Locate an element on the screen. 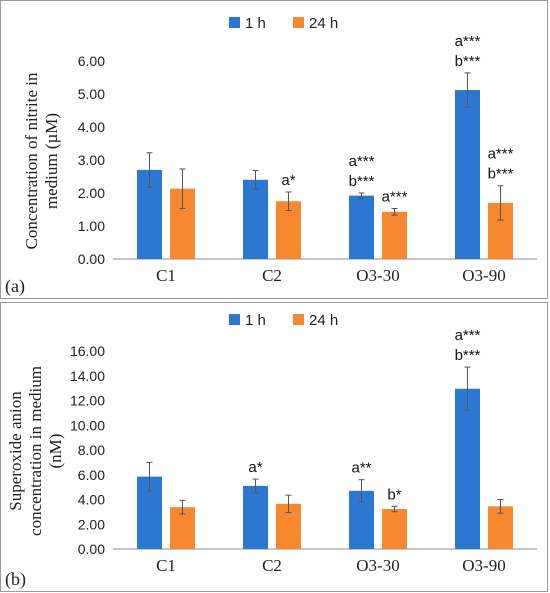  y-tick-label: 10.00 is located at coordinates (87, 425).